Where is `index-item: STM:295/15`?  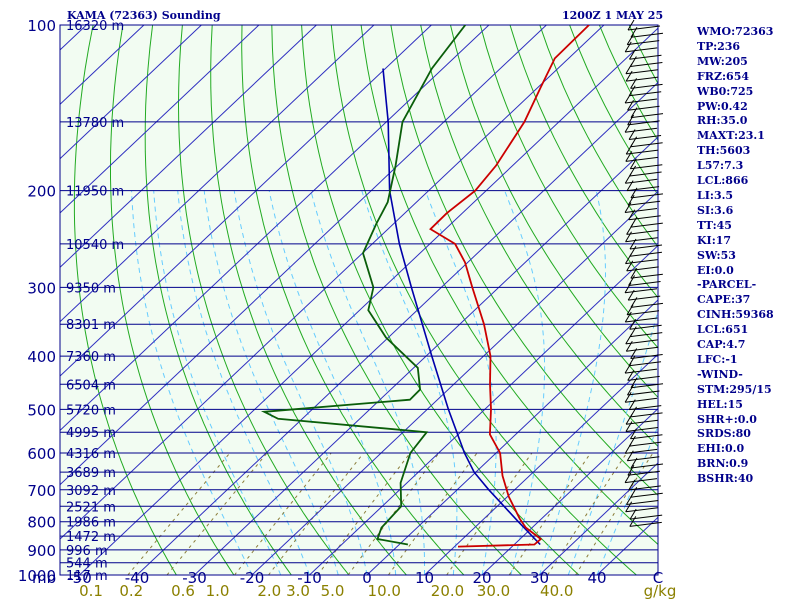
index-item: STM:295/15 is located at coordinates (734, 389).